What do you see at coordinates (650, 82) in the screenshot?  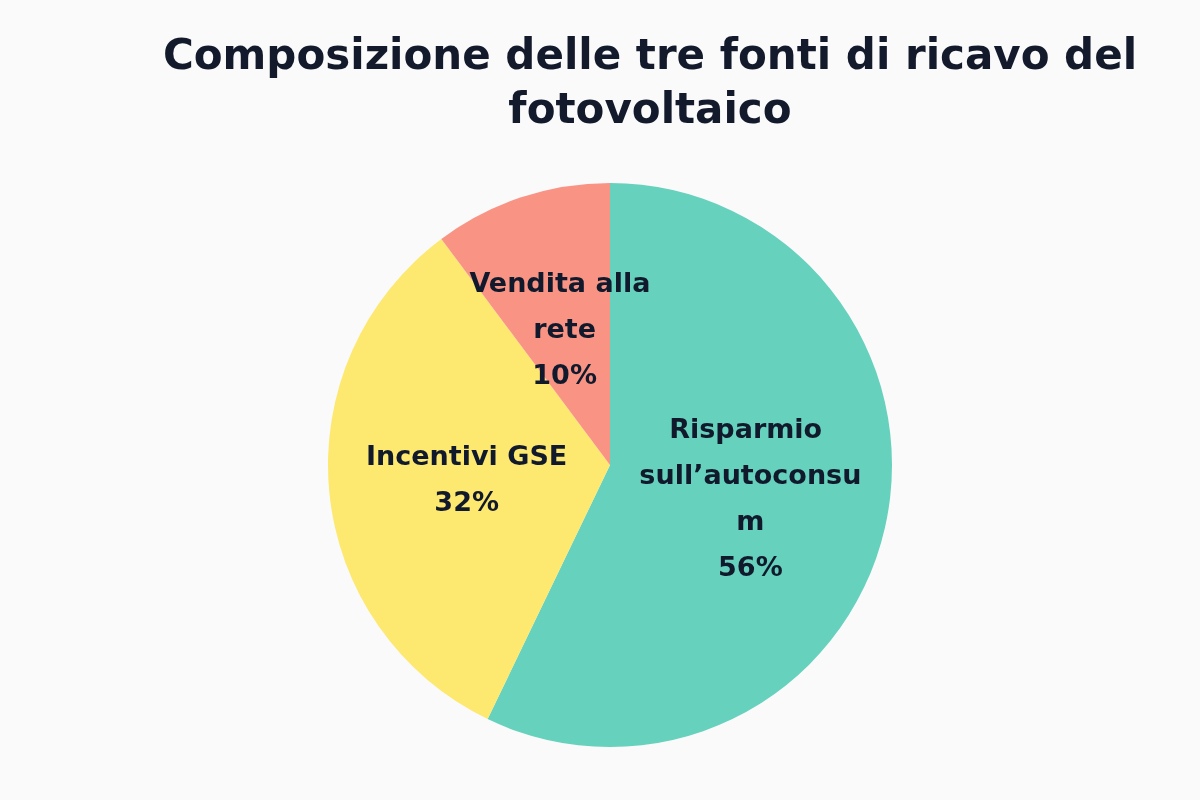 I see `chart-title: Composizione delle tre fonti di ricavo del fotovoltaico` at bounding box center [650, 82].